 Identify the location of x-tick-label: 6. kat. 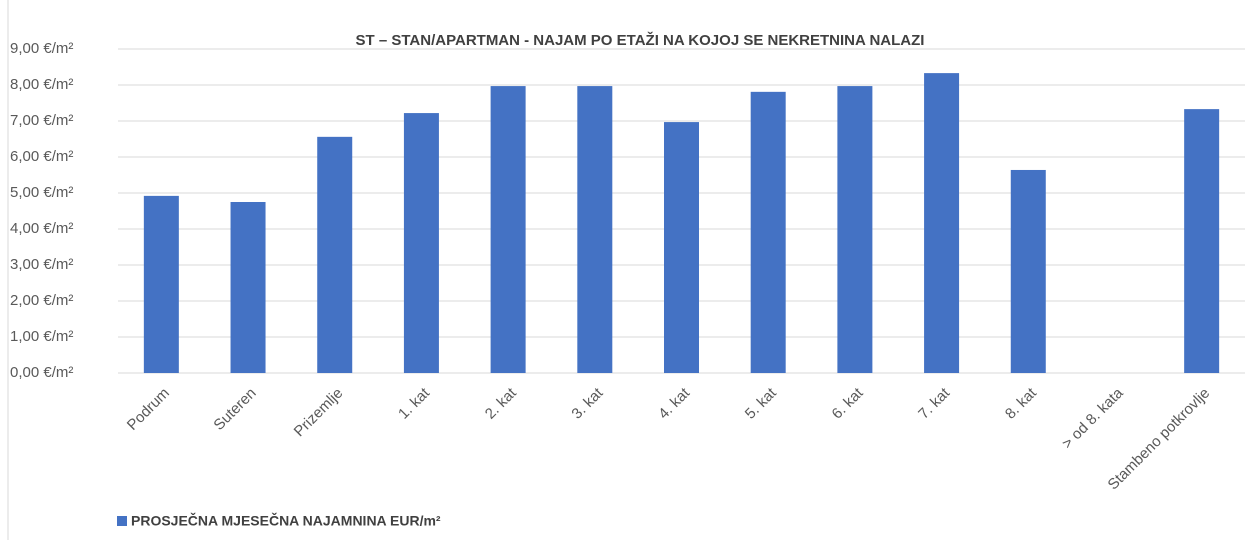
(848, 403).